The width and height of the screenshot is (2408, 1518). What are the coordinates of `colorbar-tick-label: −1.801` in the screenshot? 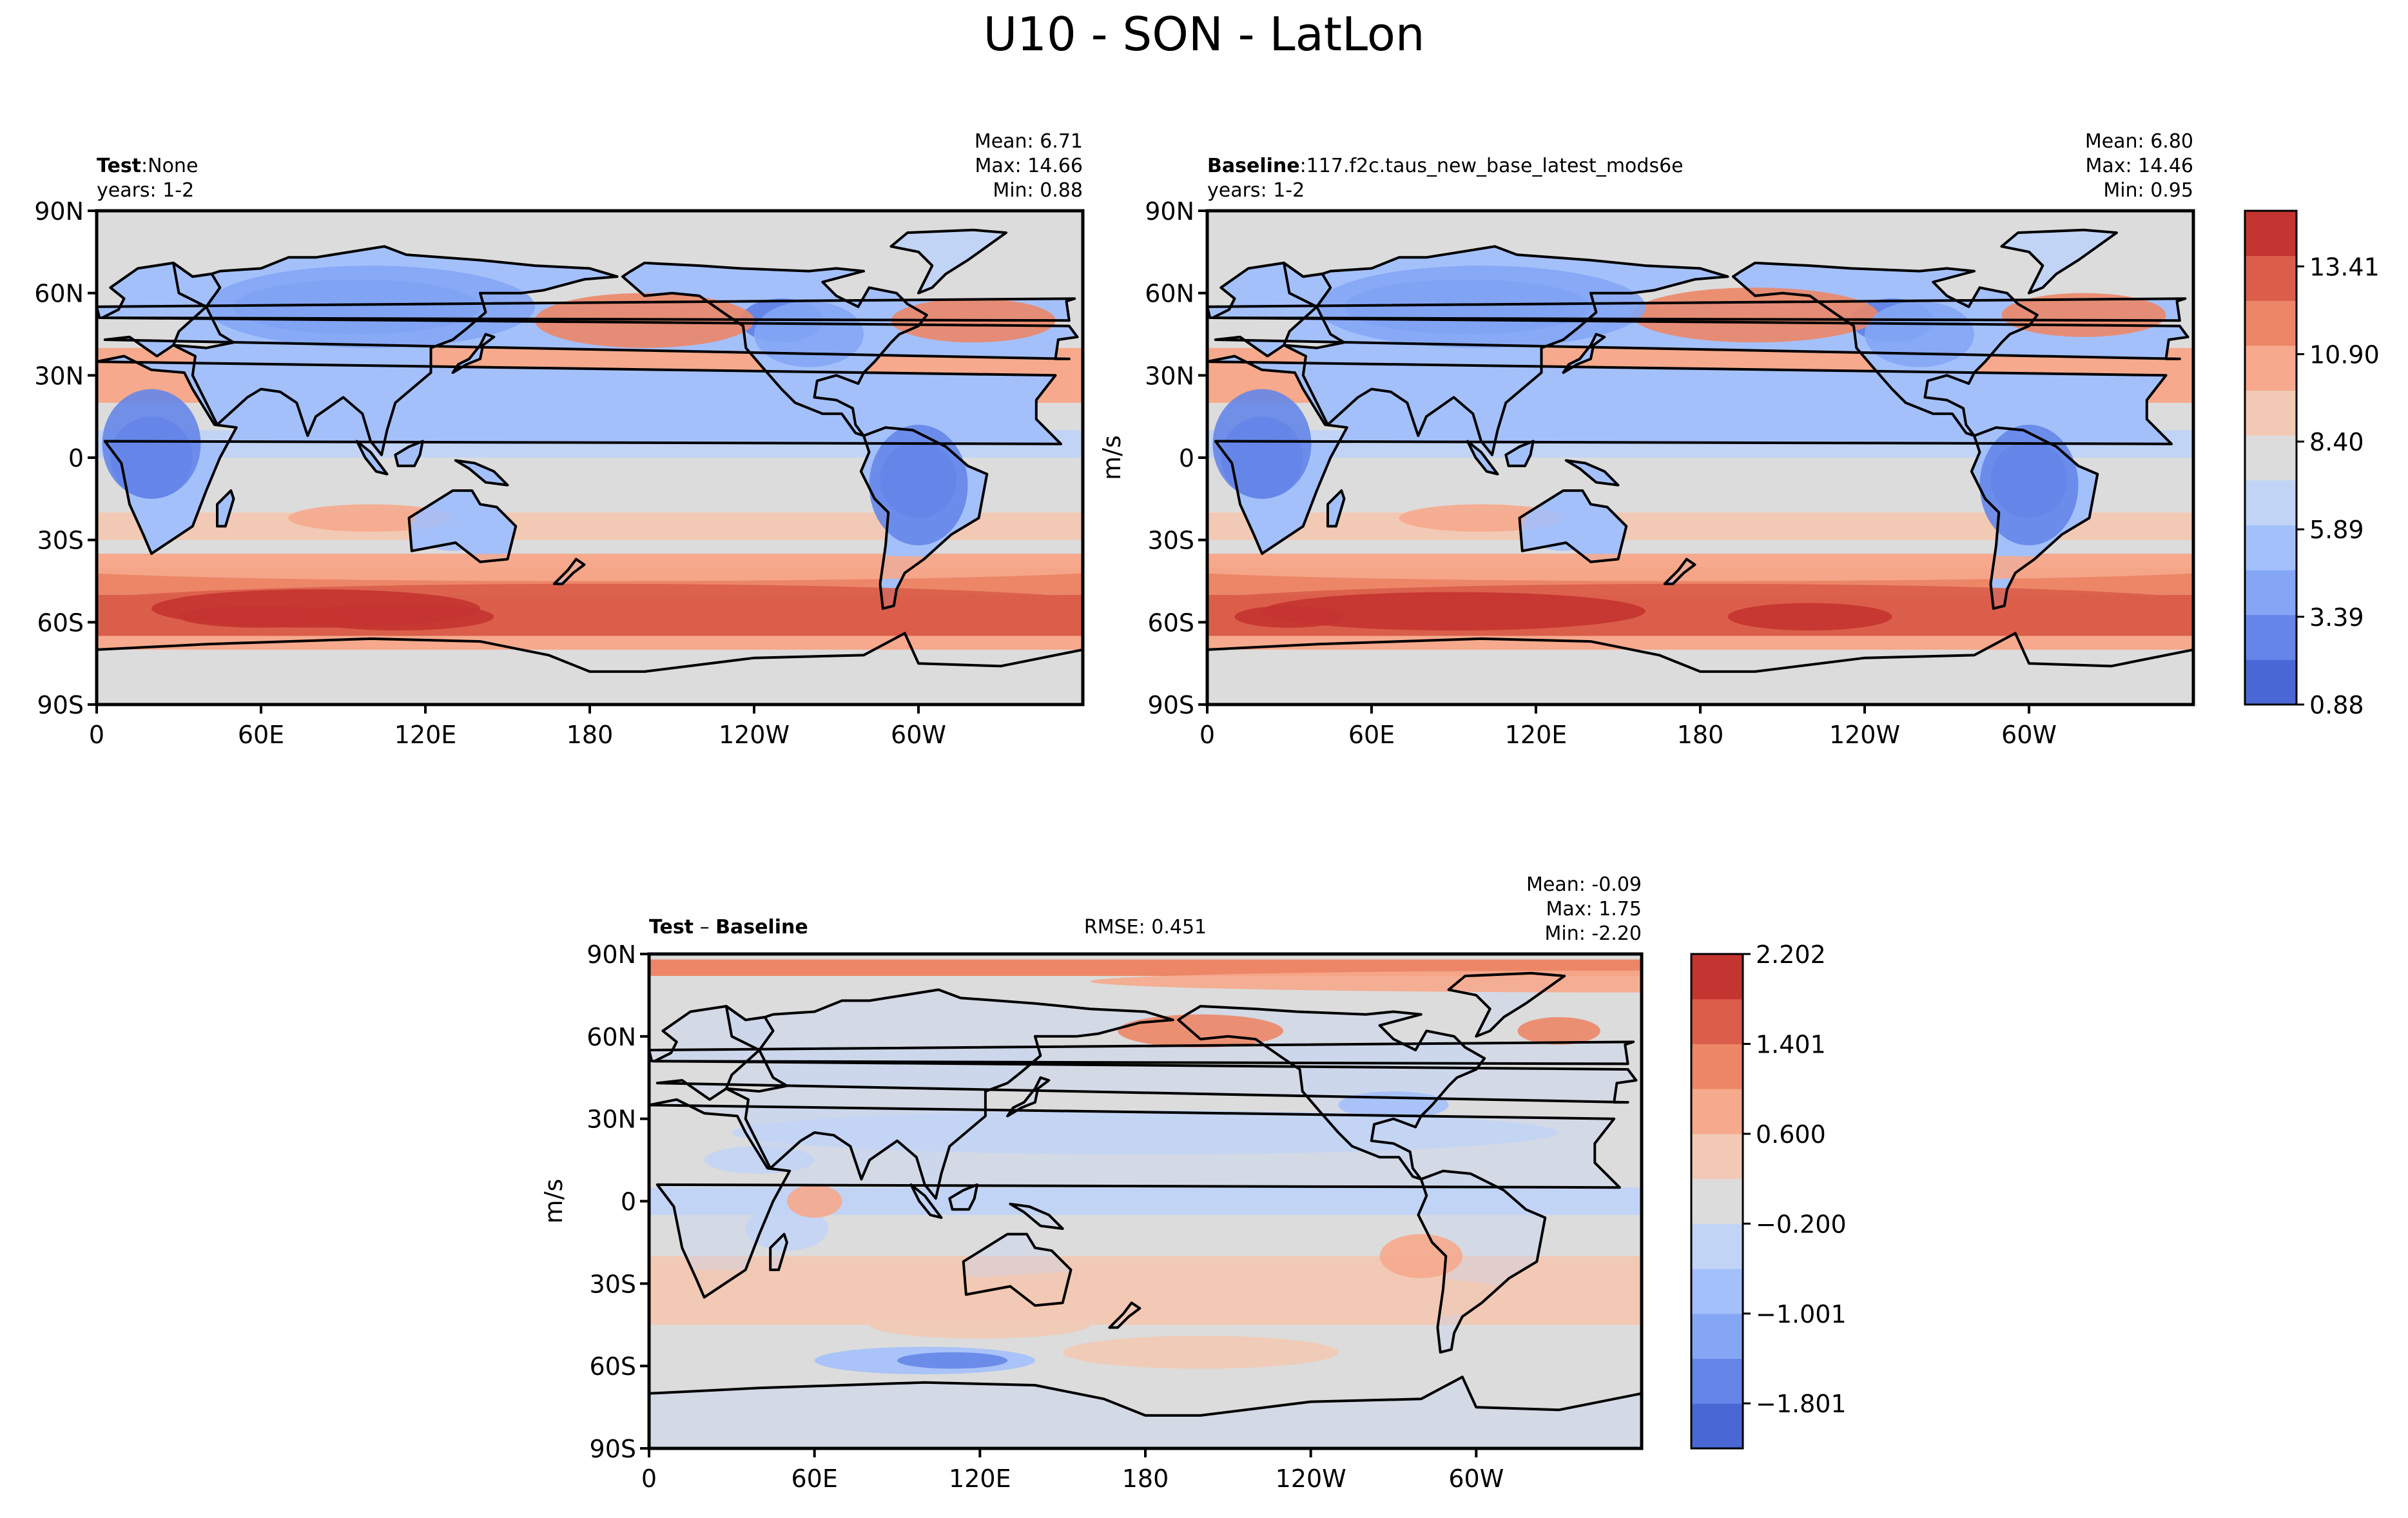 It's located at (1801, 1404).